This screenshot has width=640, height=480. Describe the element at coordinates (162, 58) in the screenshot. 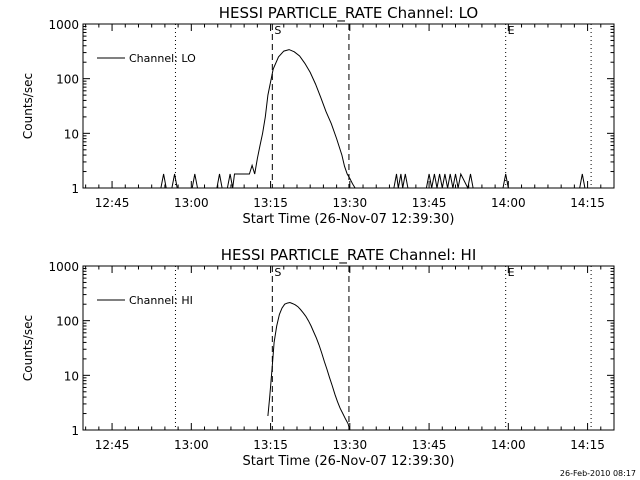

I see `legend-label: Channel: LO` at that location.